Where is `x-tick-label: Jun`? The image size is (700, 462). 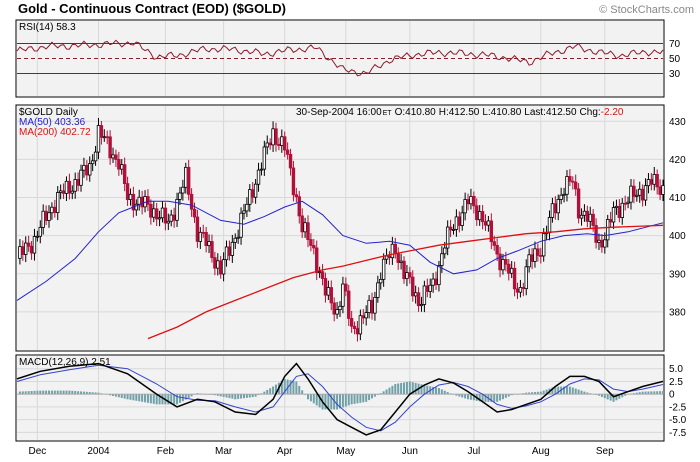
x-tick-label: Jun is located at coordinates (410, 451).